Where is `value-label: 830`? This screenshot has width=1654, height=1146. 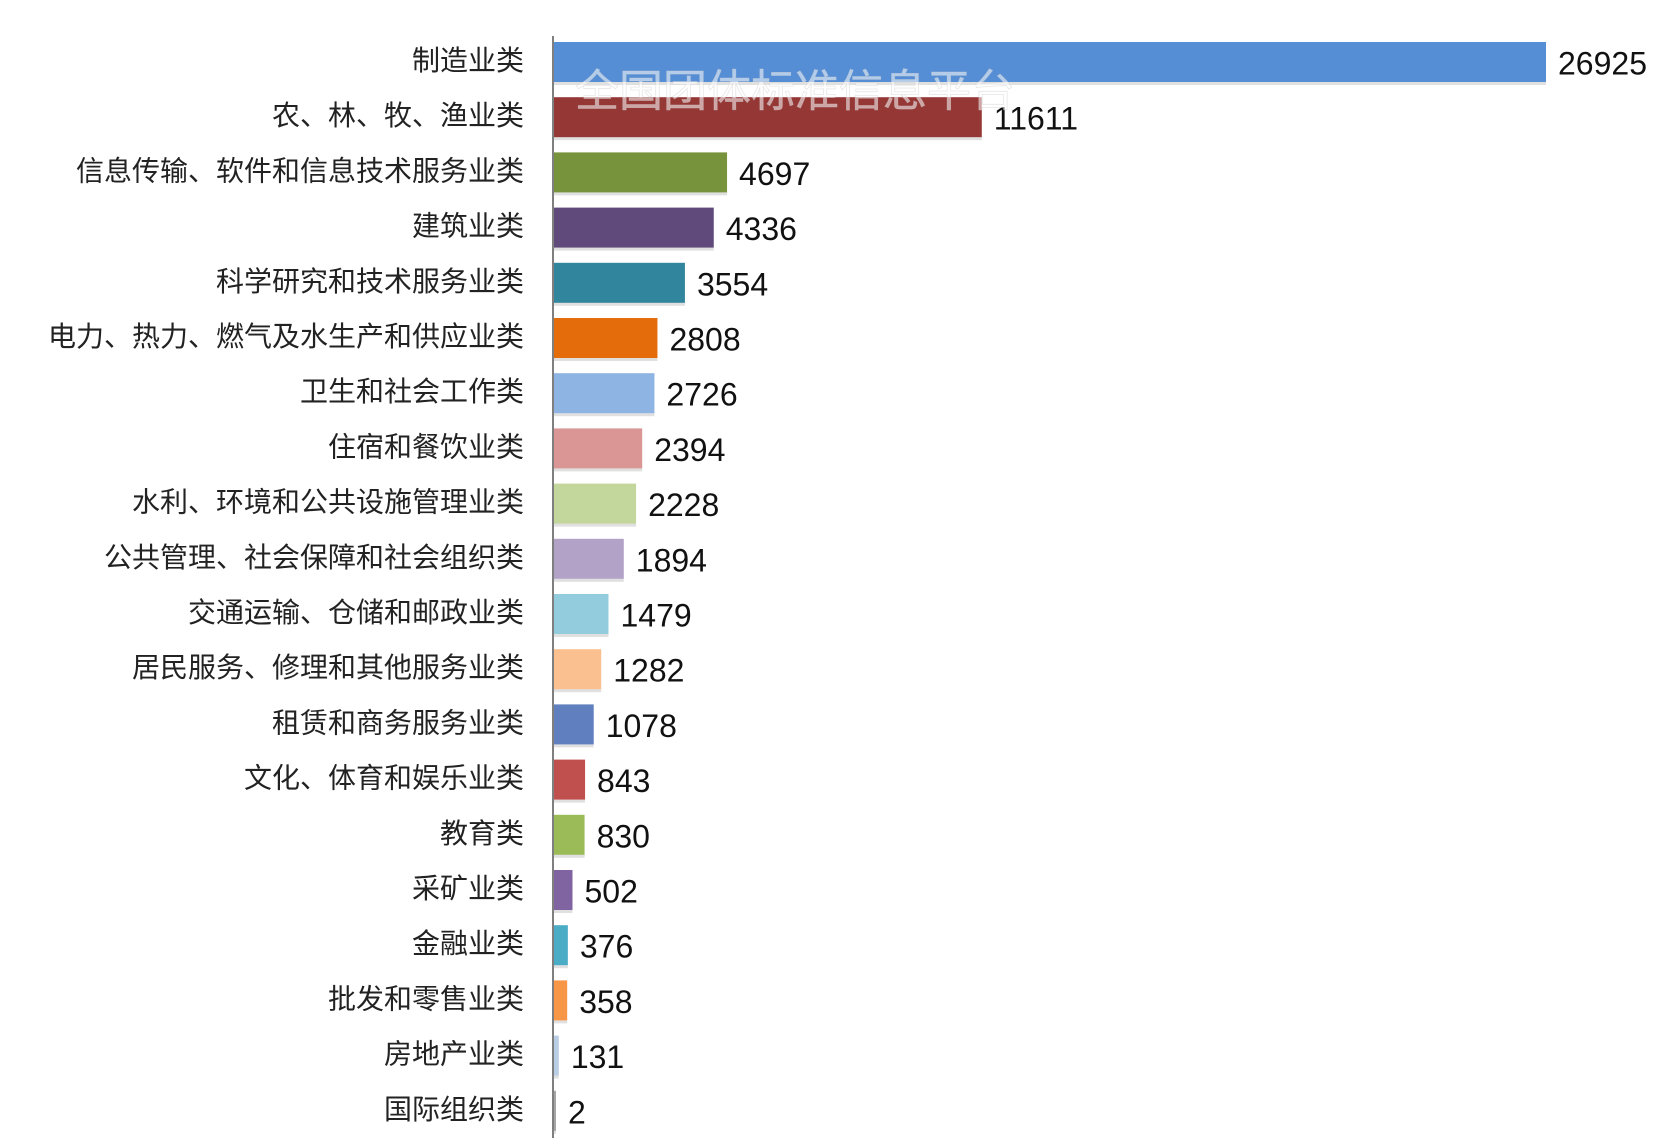
value-label: 830 is located at coordinates (623, 836).